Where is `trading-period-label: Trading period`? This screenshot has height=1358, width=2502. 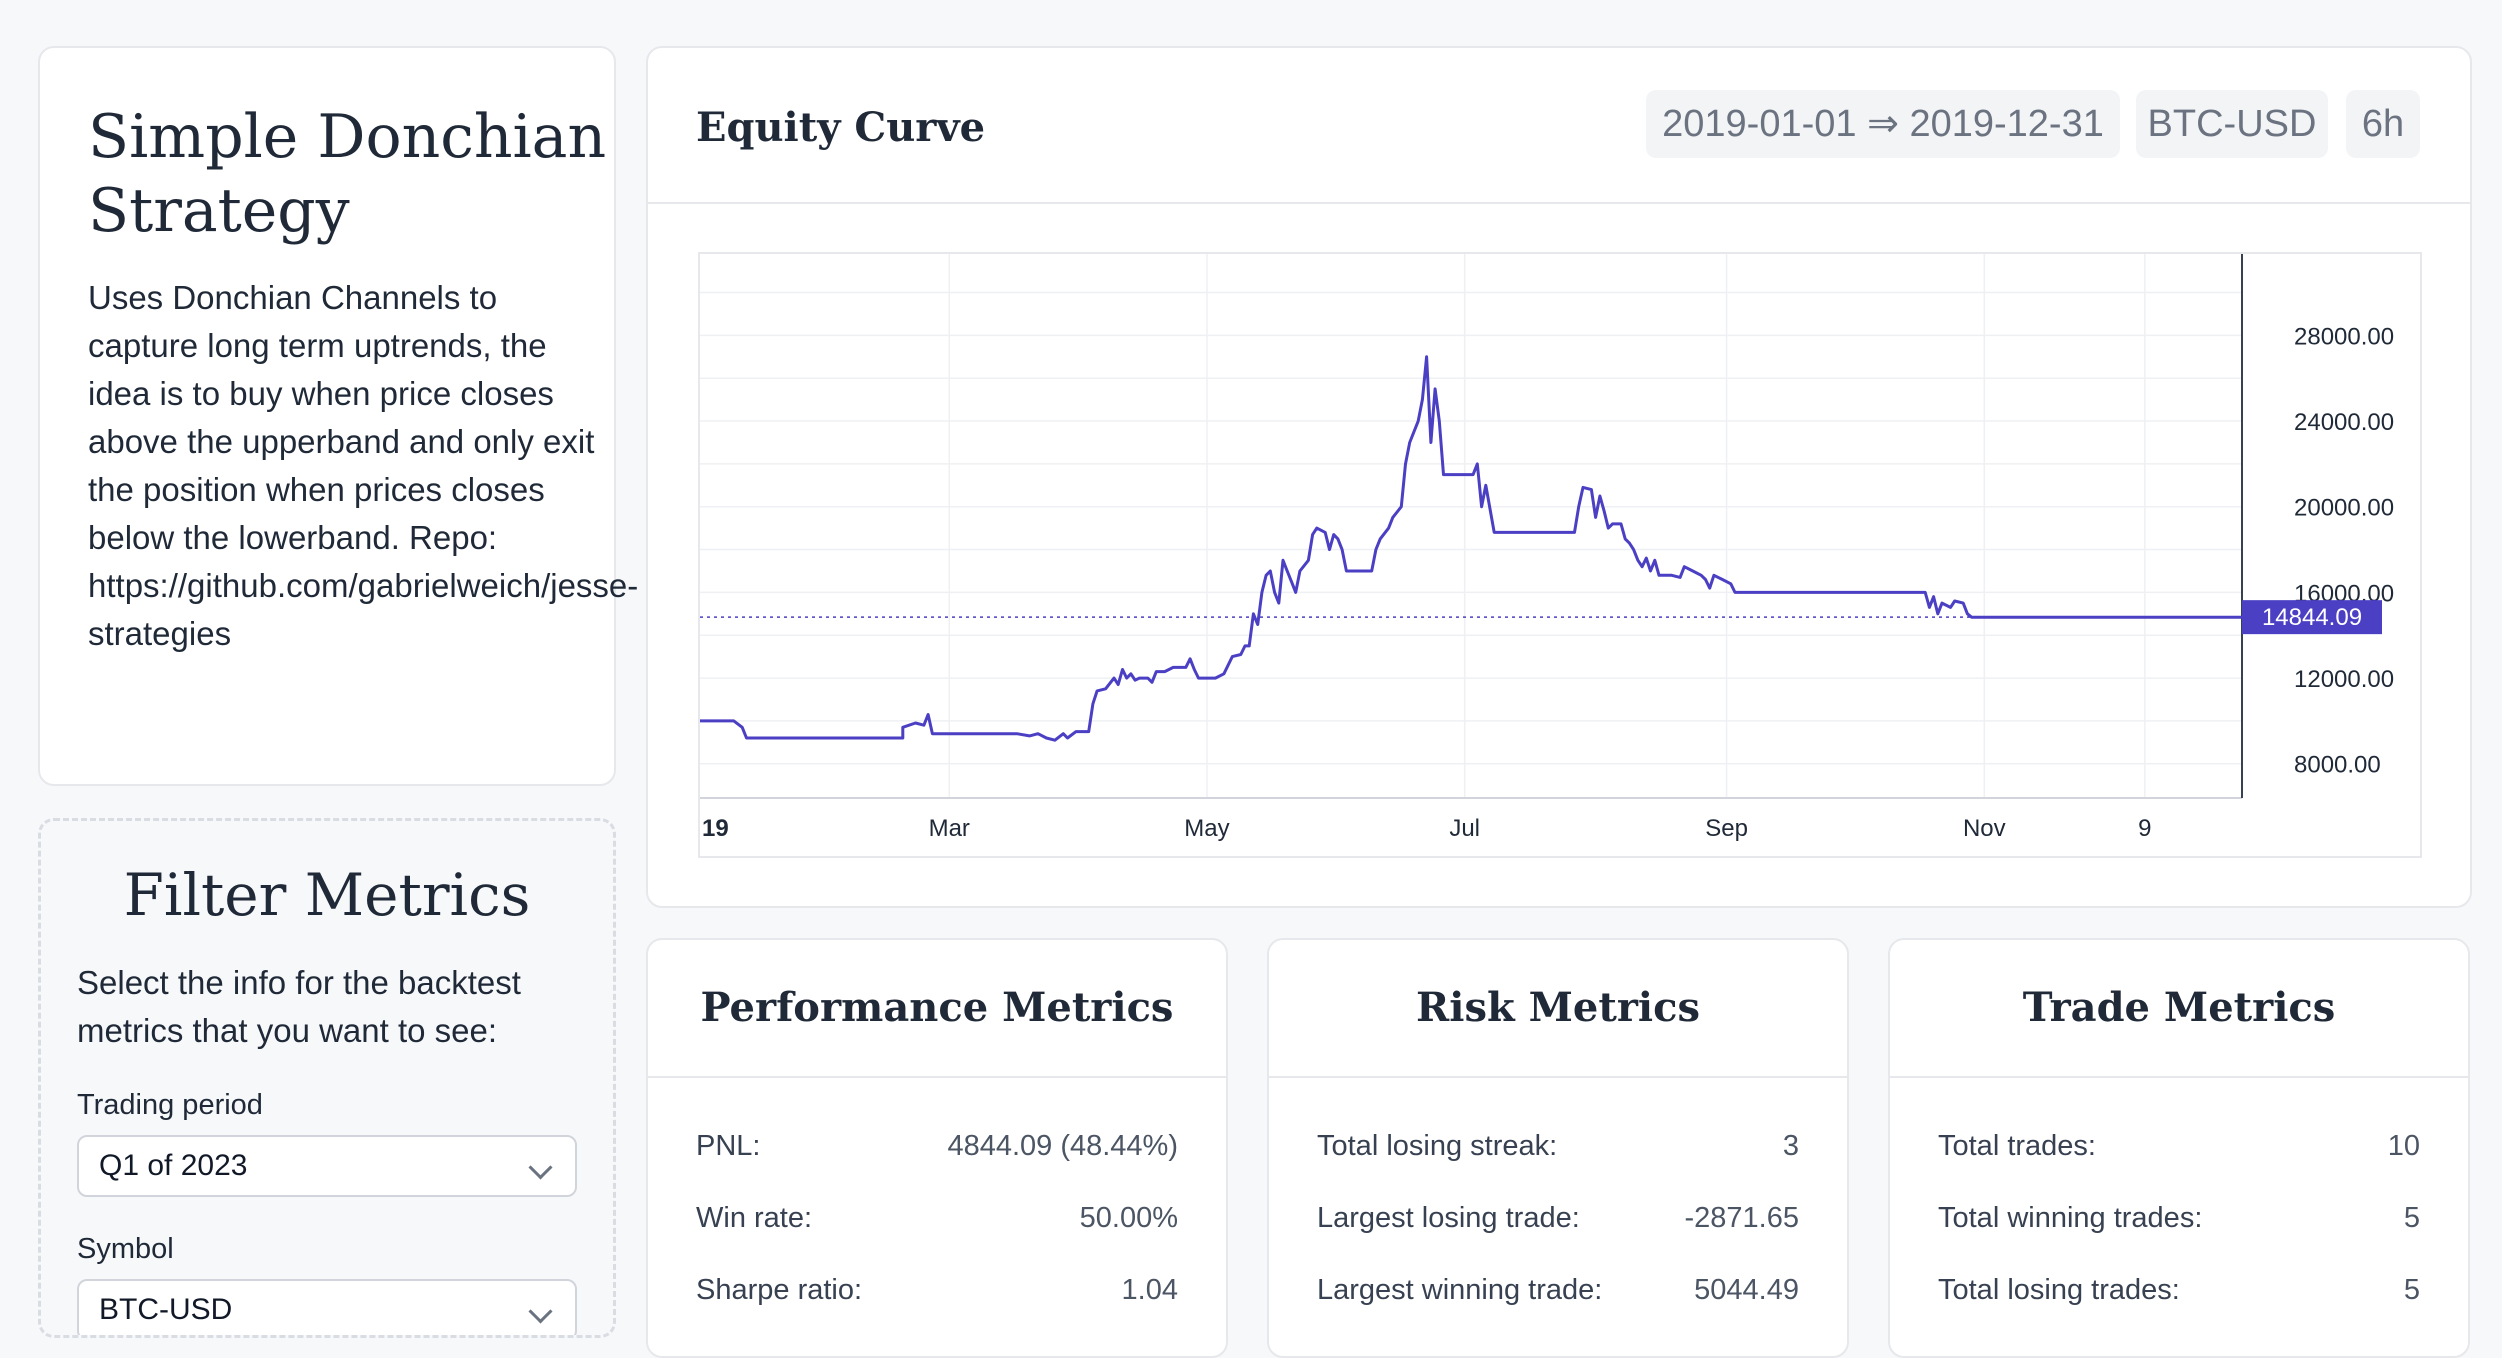 trading-period-label: Trading period is located at coordinates (170, 1105).